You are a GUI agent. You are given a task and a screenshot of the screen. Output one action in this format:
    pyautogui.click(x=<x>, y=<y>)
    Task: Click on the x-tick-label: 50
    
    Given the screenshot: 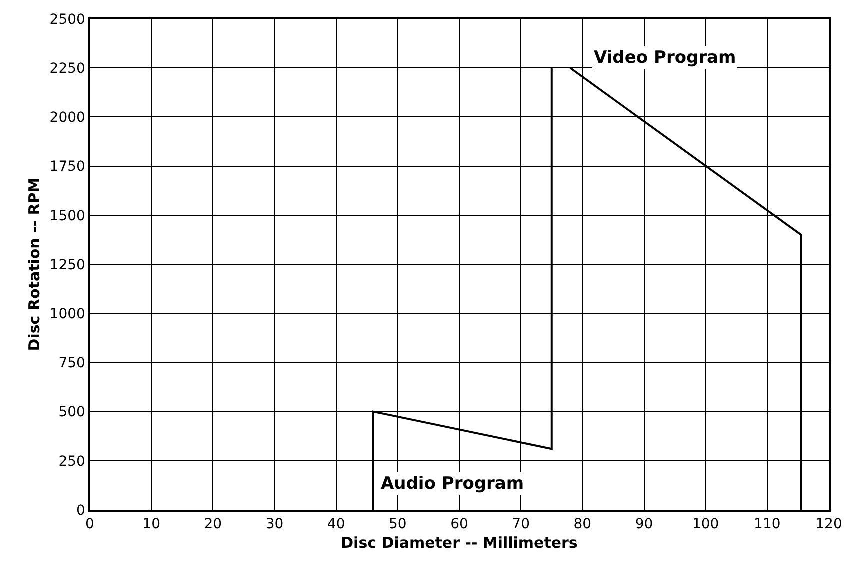 What is the action you would take?
    pyautogui.click(x=398, y=524)
    